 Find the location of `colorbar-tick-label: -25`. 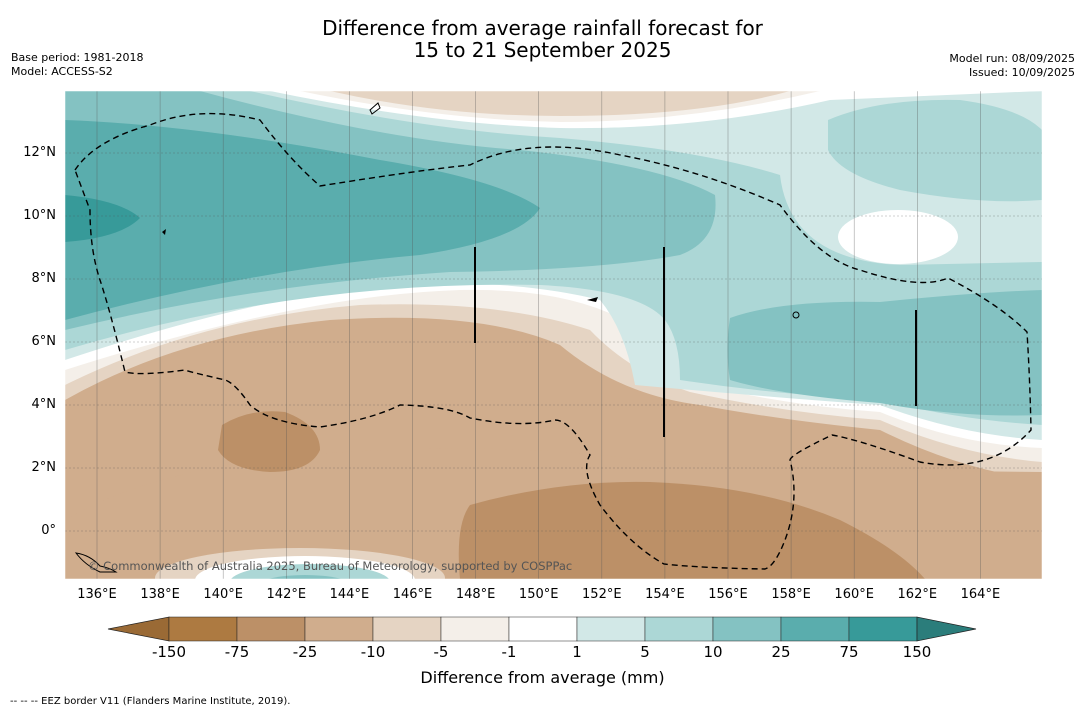

colorbar-tick-label: -25 is located at coordinates (305, 652).